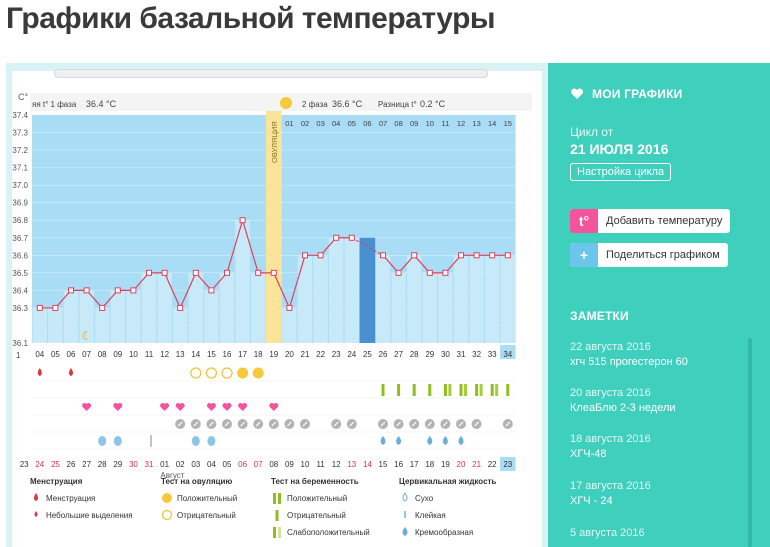 The image size is (770, 547). I want to click on cycle-day-label: 19, so click(273, 354).